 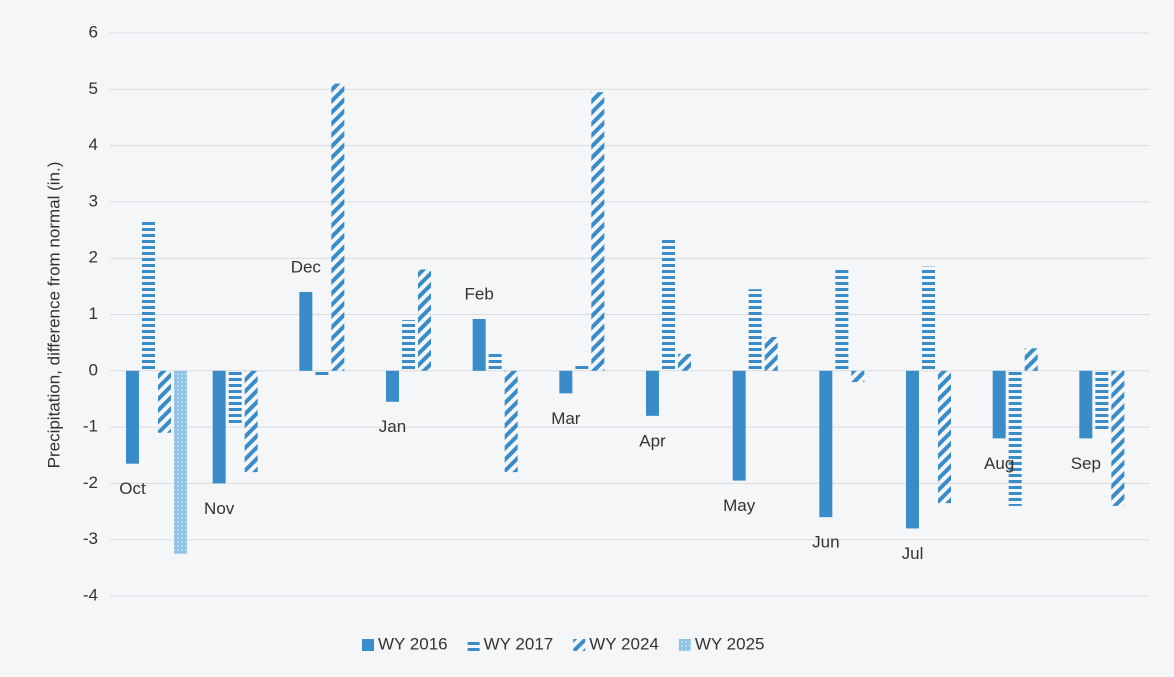 What do you see at coordinates (93, 200) in the screenshot?
I see `y-tick-label: 3` at bounding box center [93, 200].